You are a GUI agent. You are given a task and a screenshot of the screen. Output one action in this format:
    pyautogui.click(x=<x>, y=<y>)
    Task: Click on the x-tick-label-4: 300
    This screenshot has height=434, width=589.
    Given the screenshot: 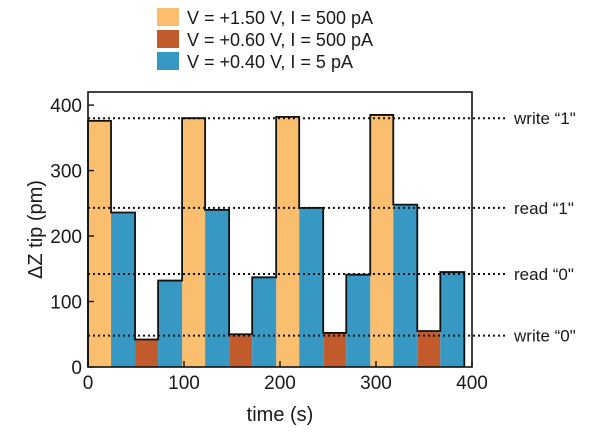 What is the action you would take?
    pyautogui.click(x=376, y=383)
    